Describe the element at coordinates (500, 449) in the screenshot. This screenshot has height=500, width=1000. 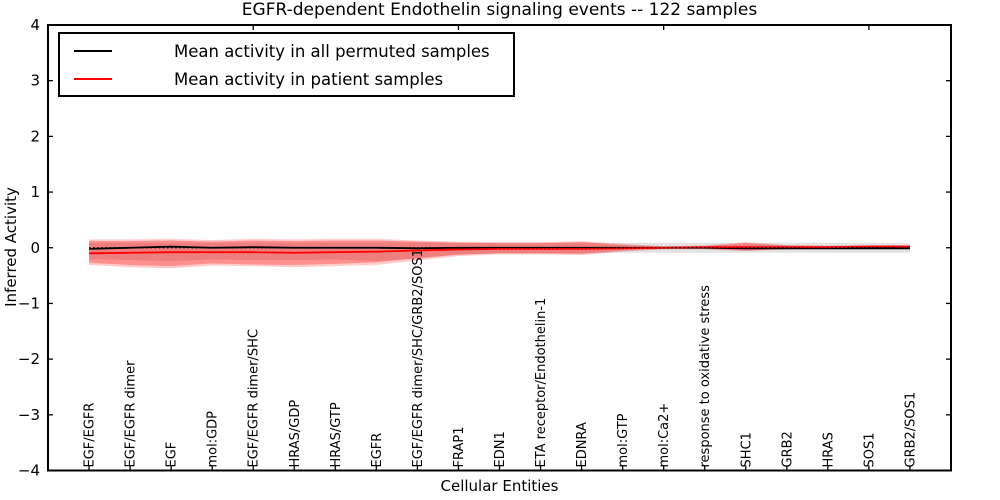
I see `x-tick-label: EDN1` at that location.